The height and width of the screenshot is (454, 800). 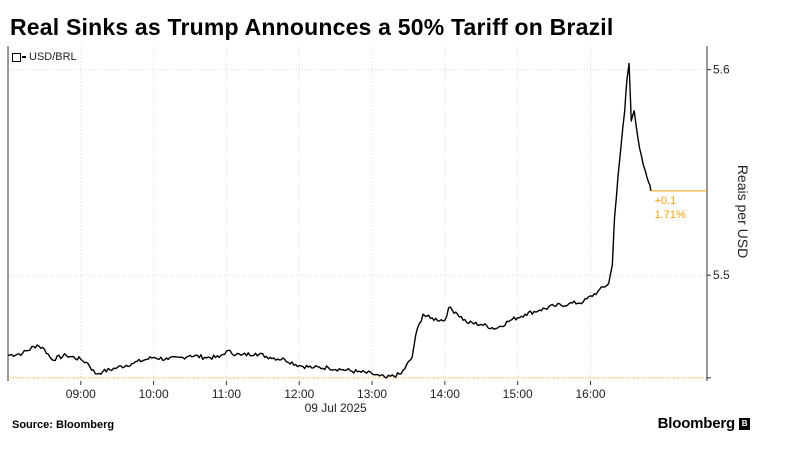 I want to click on x-tick-label: 16:00, so click(x=590, y=394).